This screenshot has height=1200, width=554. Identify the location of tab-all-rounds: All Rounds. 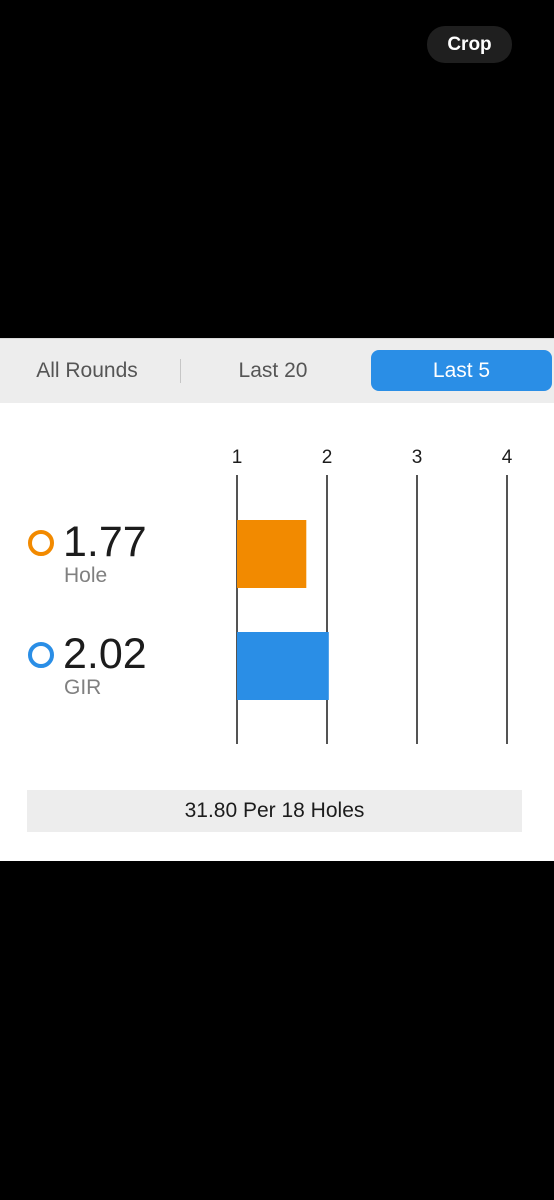
(87, 370).